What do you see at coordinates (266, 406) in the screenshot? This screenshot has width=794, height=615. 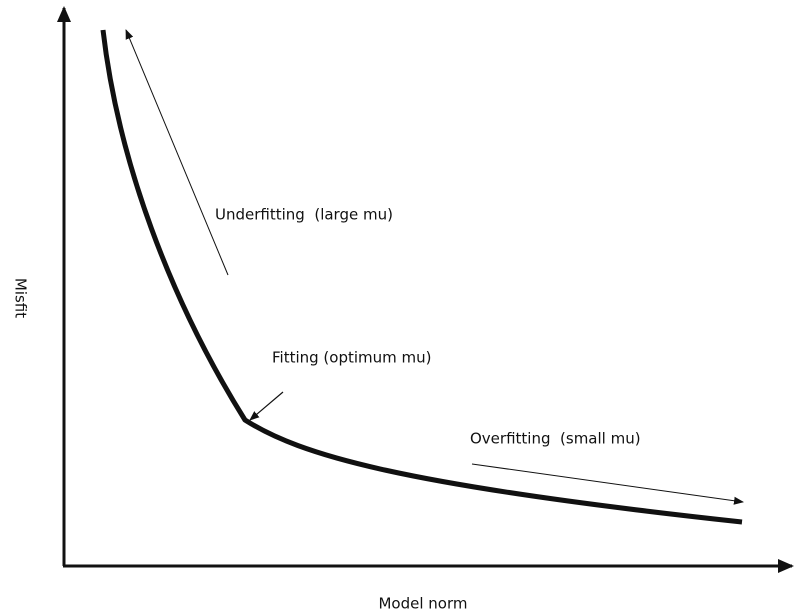 I see `fitting-arrow` at bounding box center [266, 406].